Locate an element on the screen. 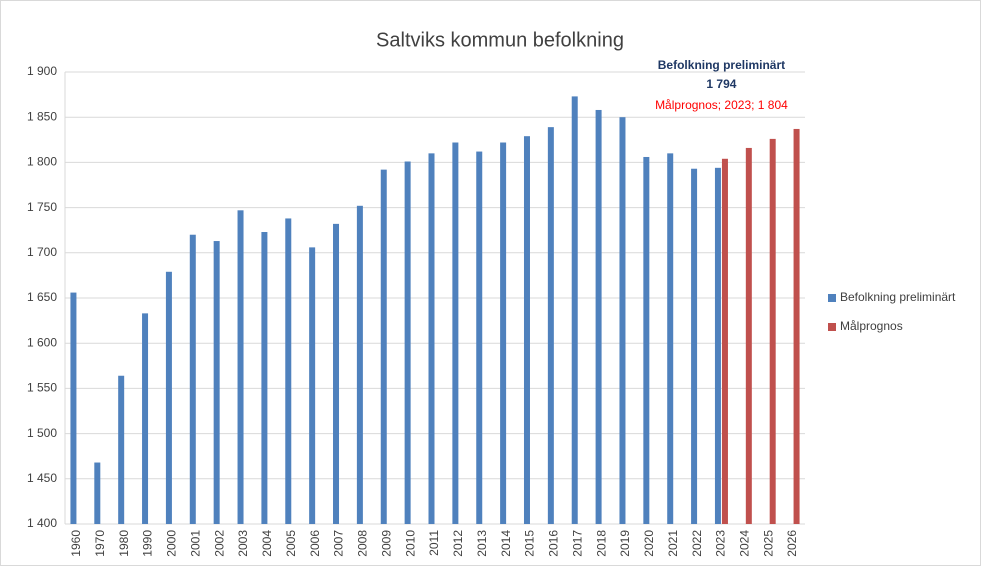 This screenshot has width=981, height=566. data-label: 1 794 is located at coordinates (721, 84).